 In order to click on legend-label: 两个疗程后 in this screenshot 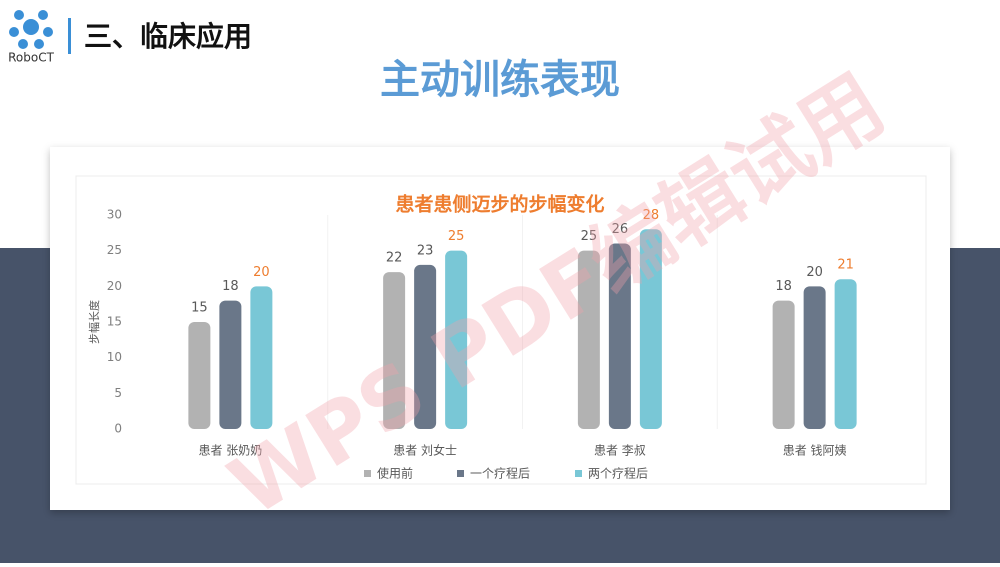, I will do `click(618, 473)`.